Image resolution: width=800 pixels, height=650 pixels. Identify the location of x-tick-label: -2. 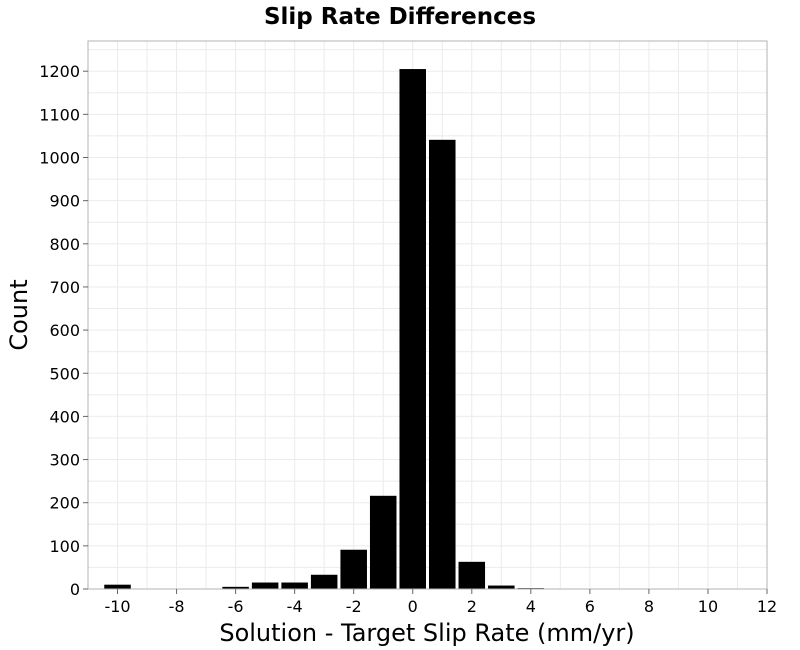
(354, 606).